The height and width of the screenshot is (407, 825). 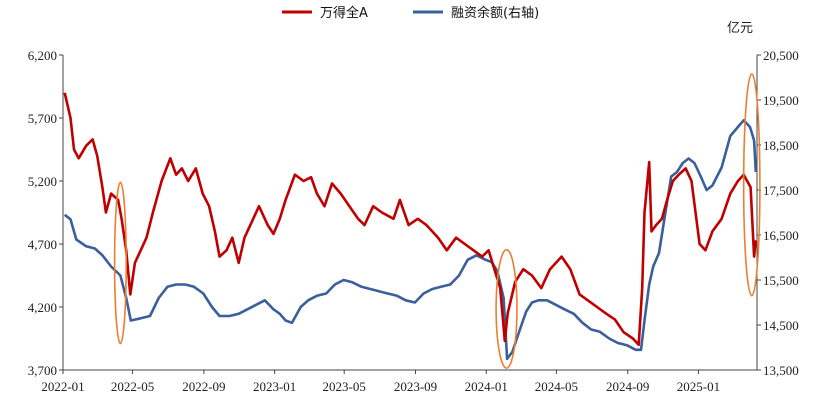 I want to click on left-tick-label: 4,700, so click(x=42, y=244).